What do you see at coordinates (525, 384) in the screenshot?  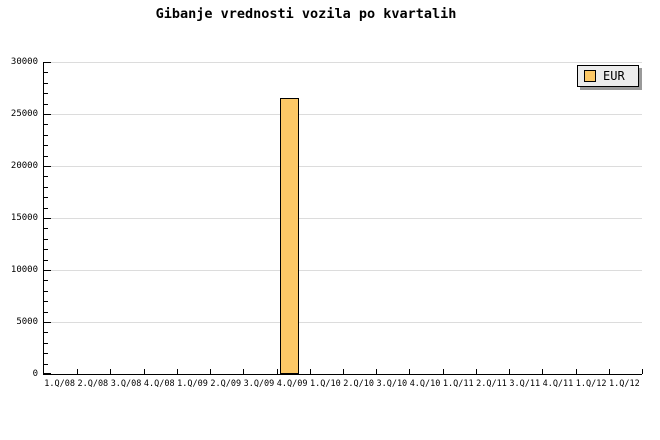 I see `x-axis-label: 3.Q/11` at bounding box center [525, 384].